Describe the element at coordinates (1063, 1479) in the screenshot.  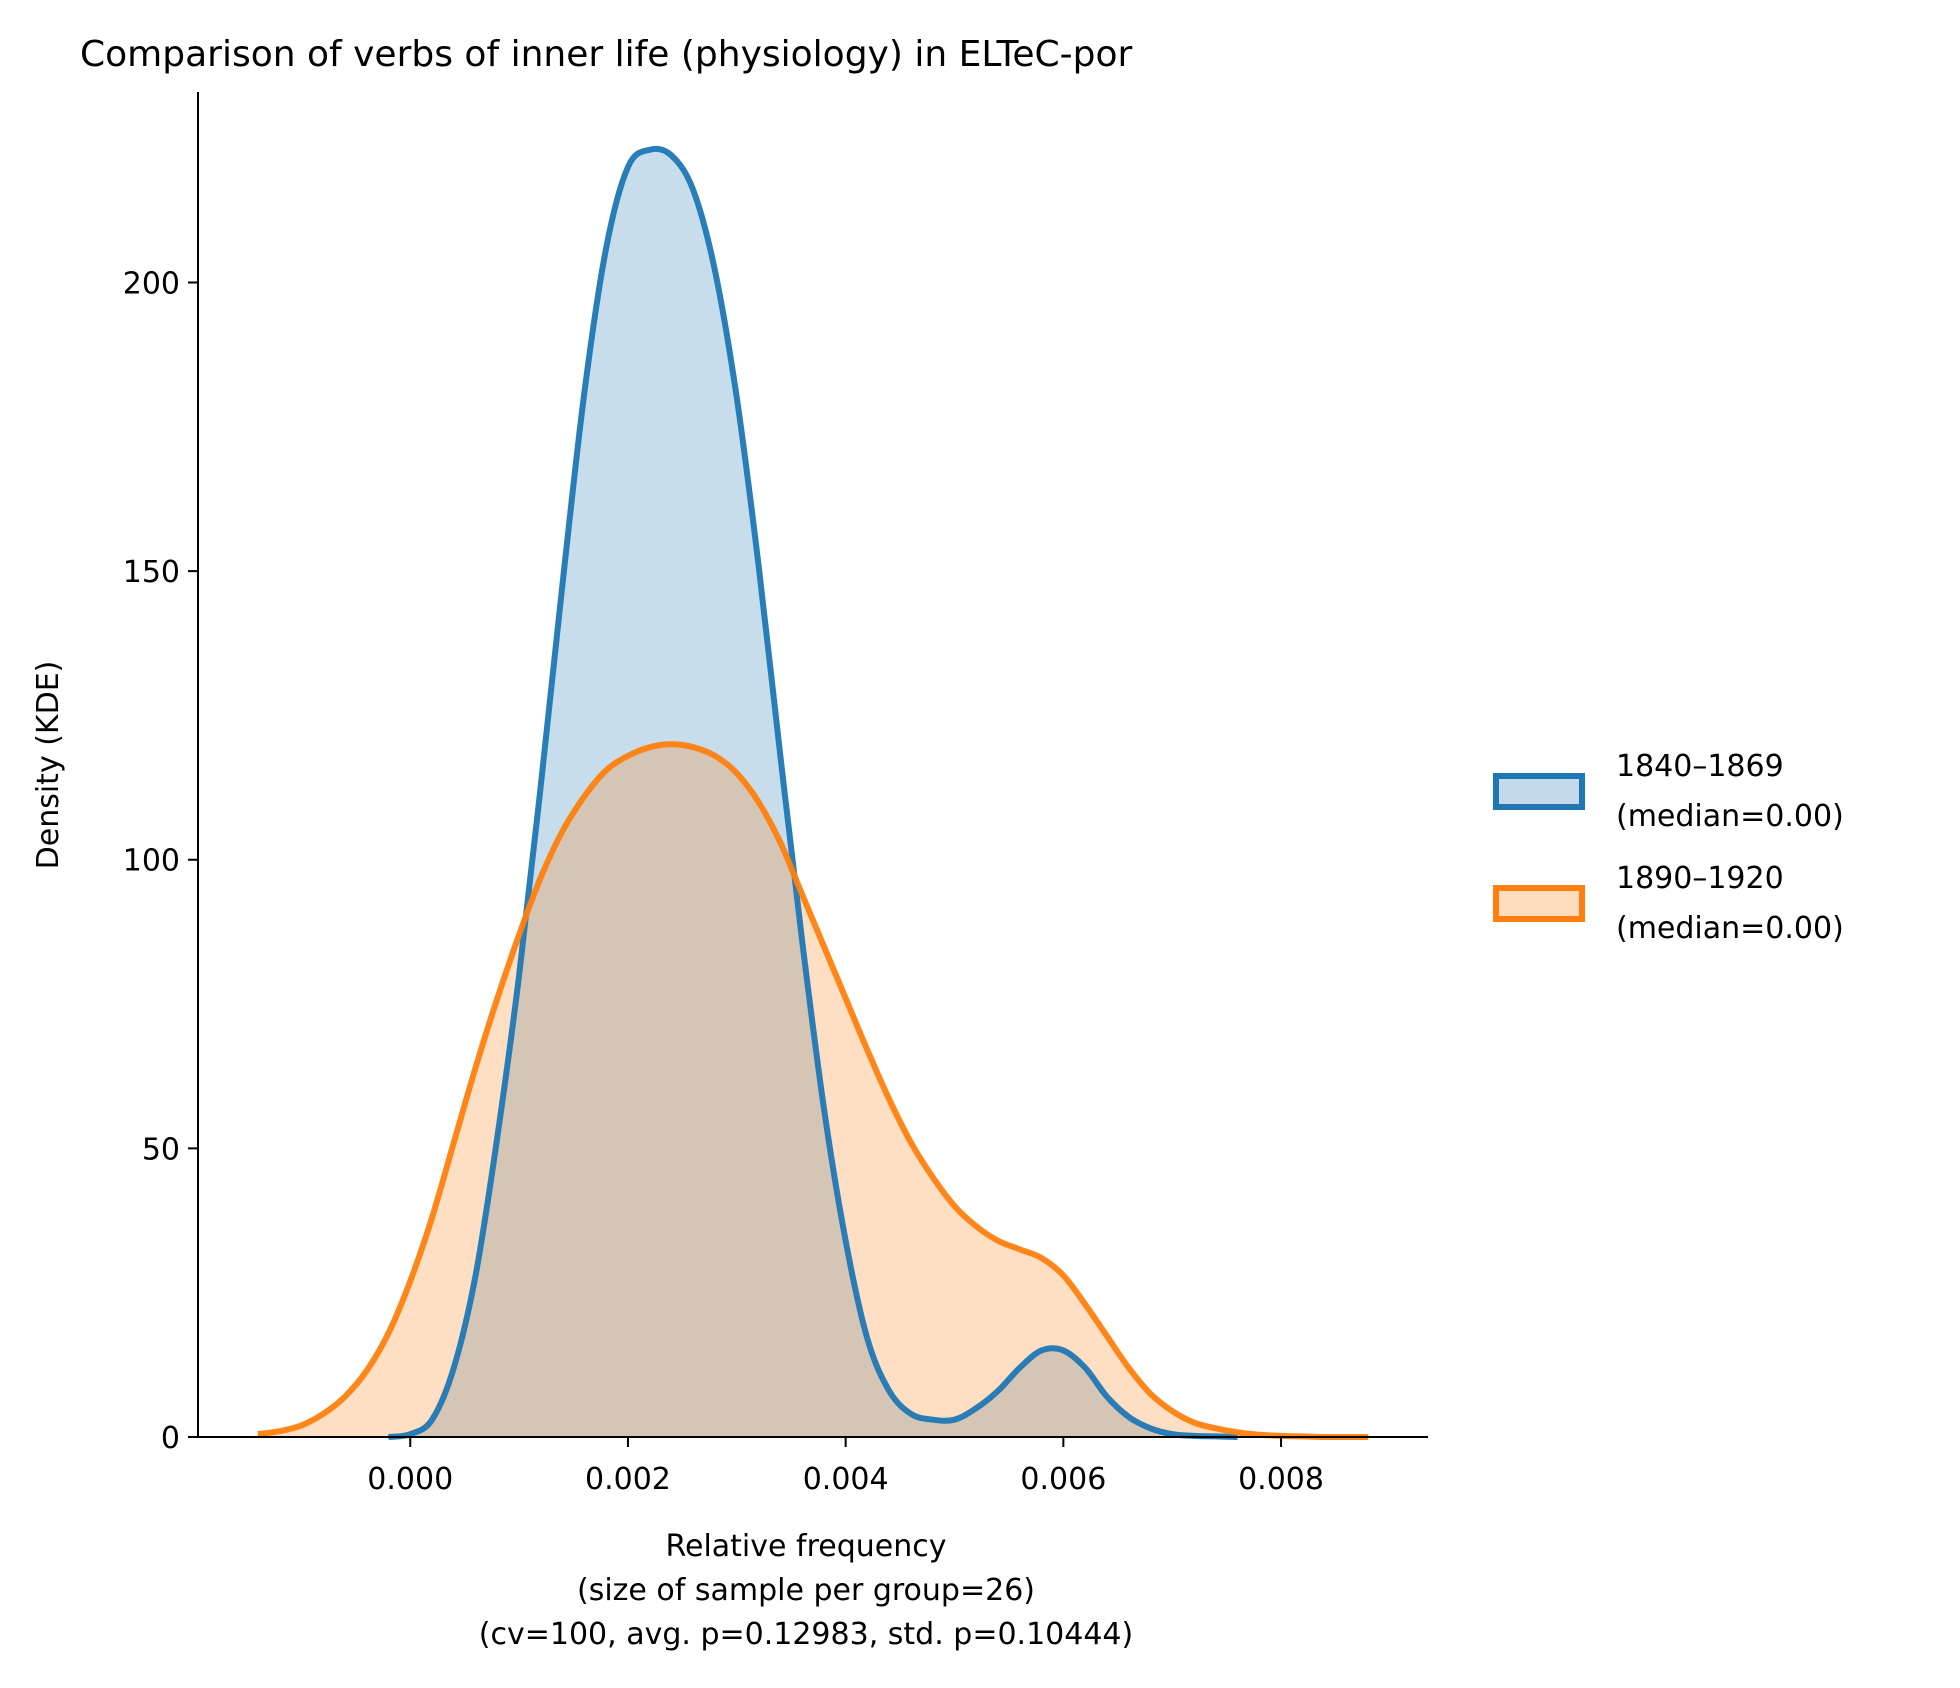
I see `x-tick-label: 0.006` at that location.